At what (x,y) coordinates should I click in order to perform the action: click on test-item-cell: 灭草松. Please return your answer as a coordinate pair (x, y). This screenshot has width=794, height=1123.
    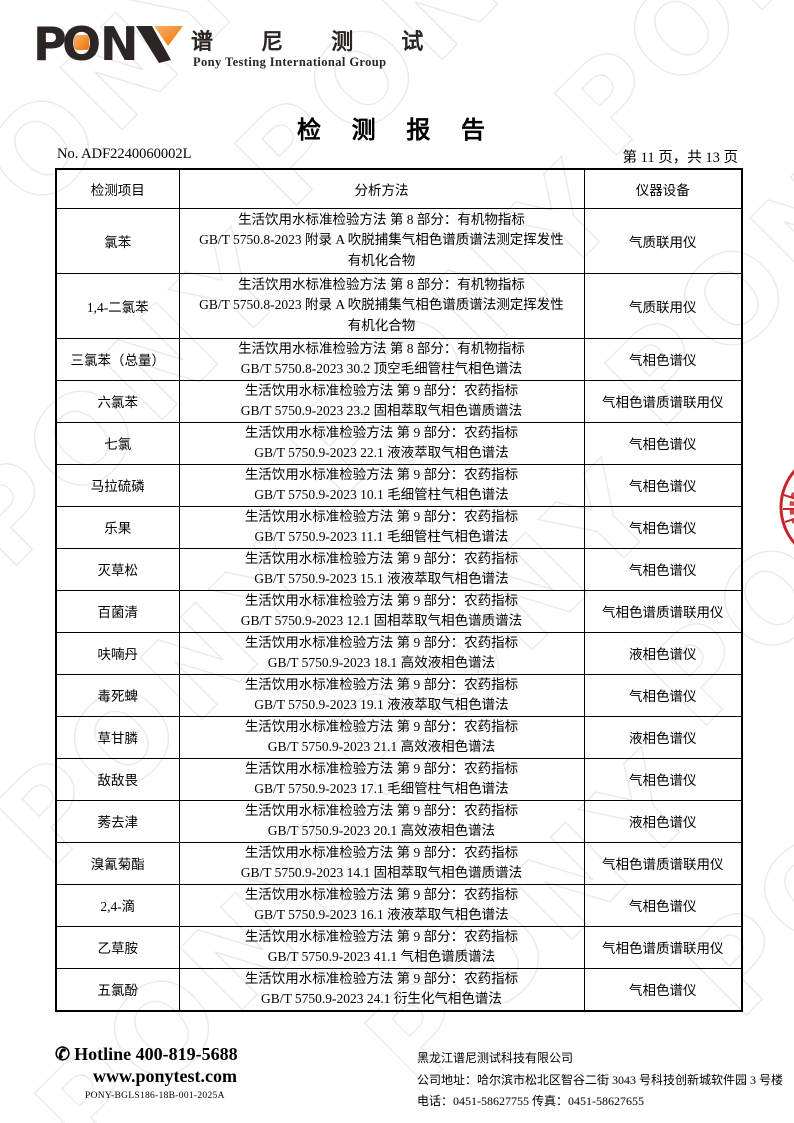
    Looking at the image, I should click on (117, 569).